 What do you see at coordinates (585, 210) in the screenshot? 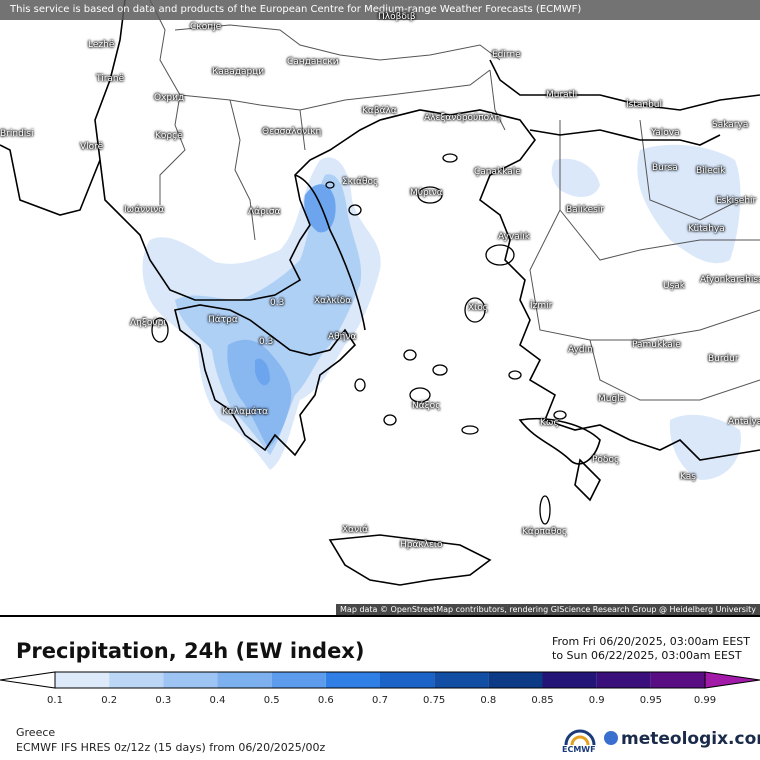
I see `city-label: Balıkesir` at bounding box center [585, 210].